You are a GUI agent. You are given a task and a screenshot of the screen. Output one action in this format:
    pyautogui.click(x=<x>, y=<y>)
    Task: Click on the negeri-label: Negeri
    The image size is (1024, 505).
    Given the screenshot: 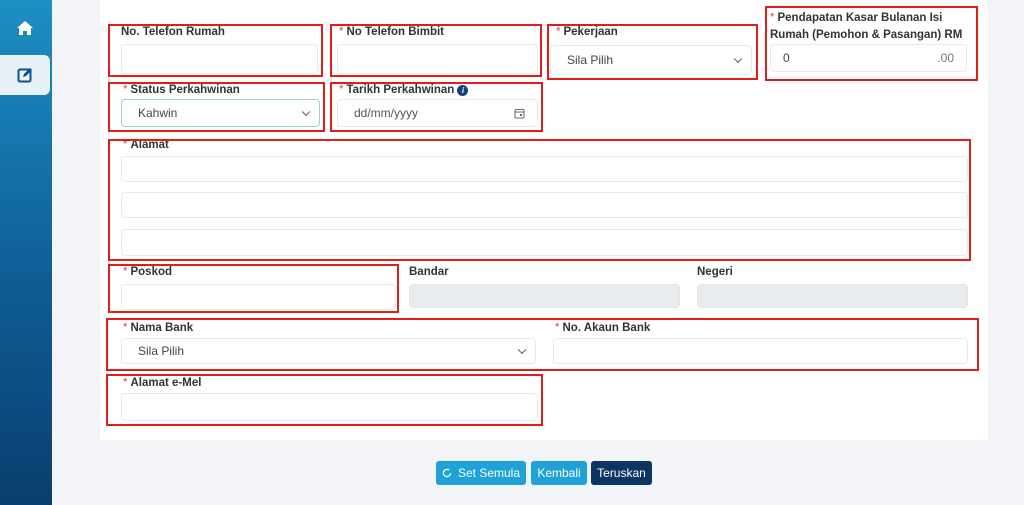 What is the action you would take?
    pyautogui.click(x=715, y=272)
    